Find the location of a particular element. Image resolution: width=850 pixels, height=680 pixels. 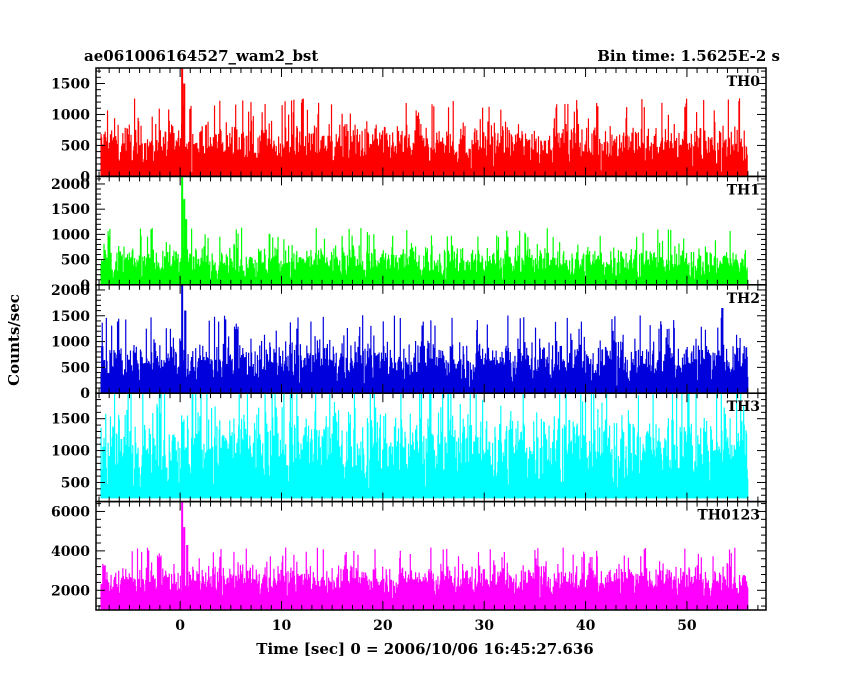

series-th0 is located at coordinates (424, 122).